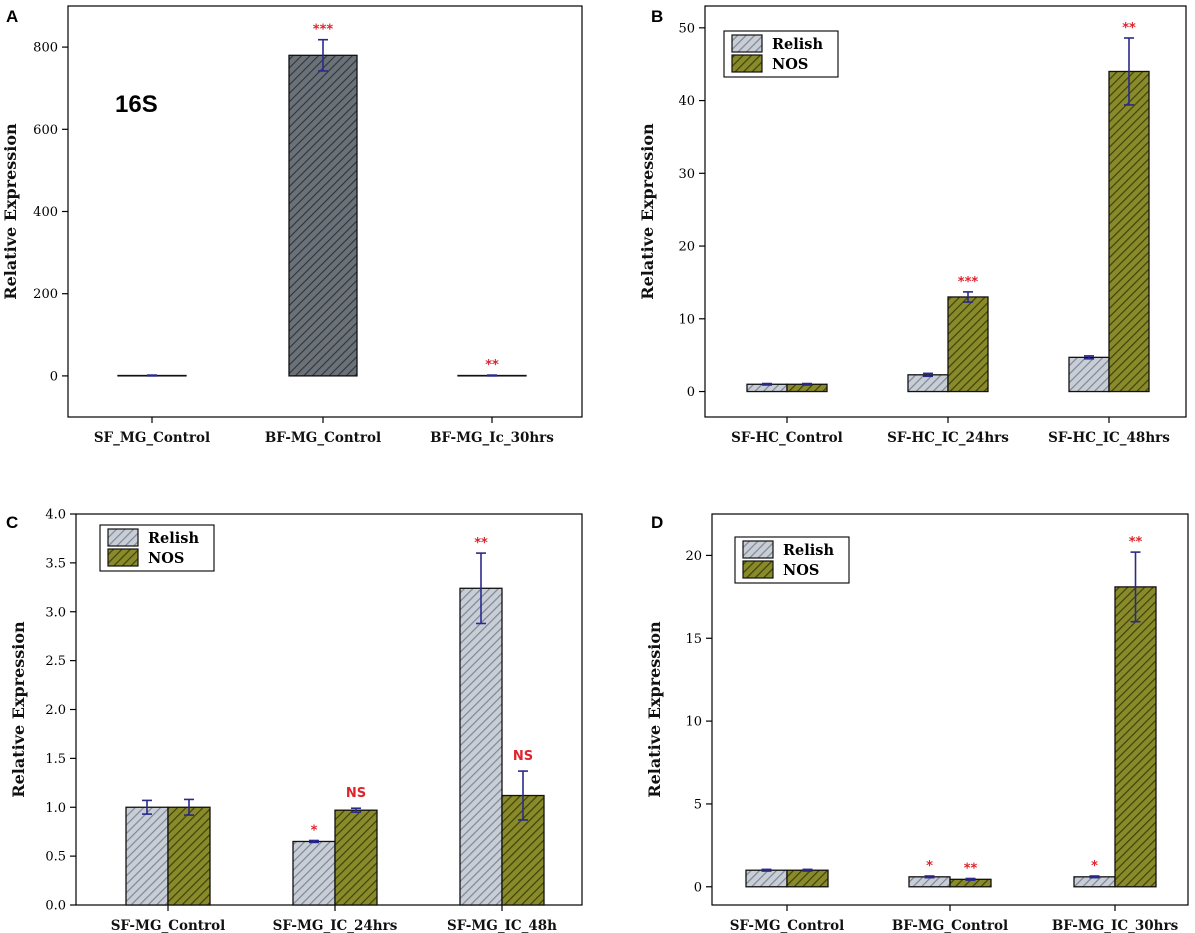  What do you see at coordinates (323, 215) in the screenshot?
I see `bar-16s` at bounding box center [323, 215].